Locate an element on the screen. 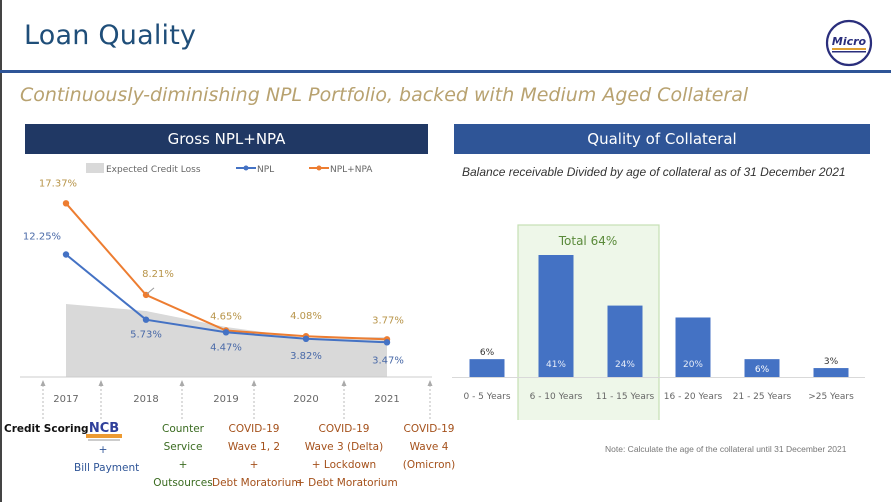  event-covid-wave12: COVID-19 Wave 1, 2 + is located at coordinates (254, 447).